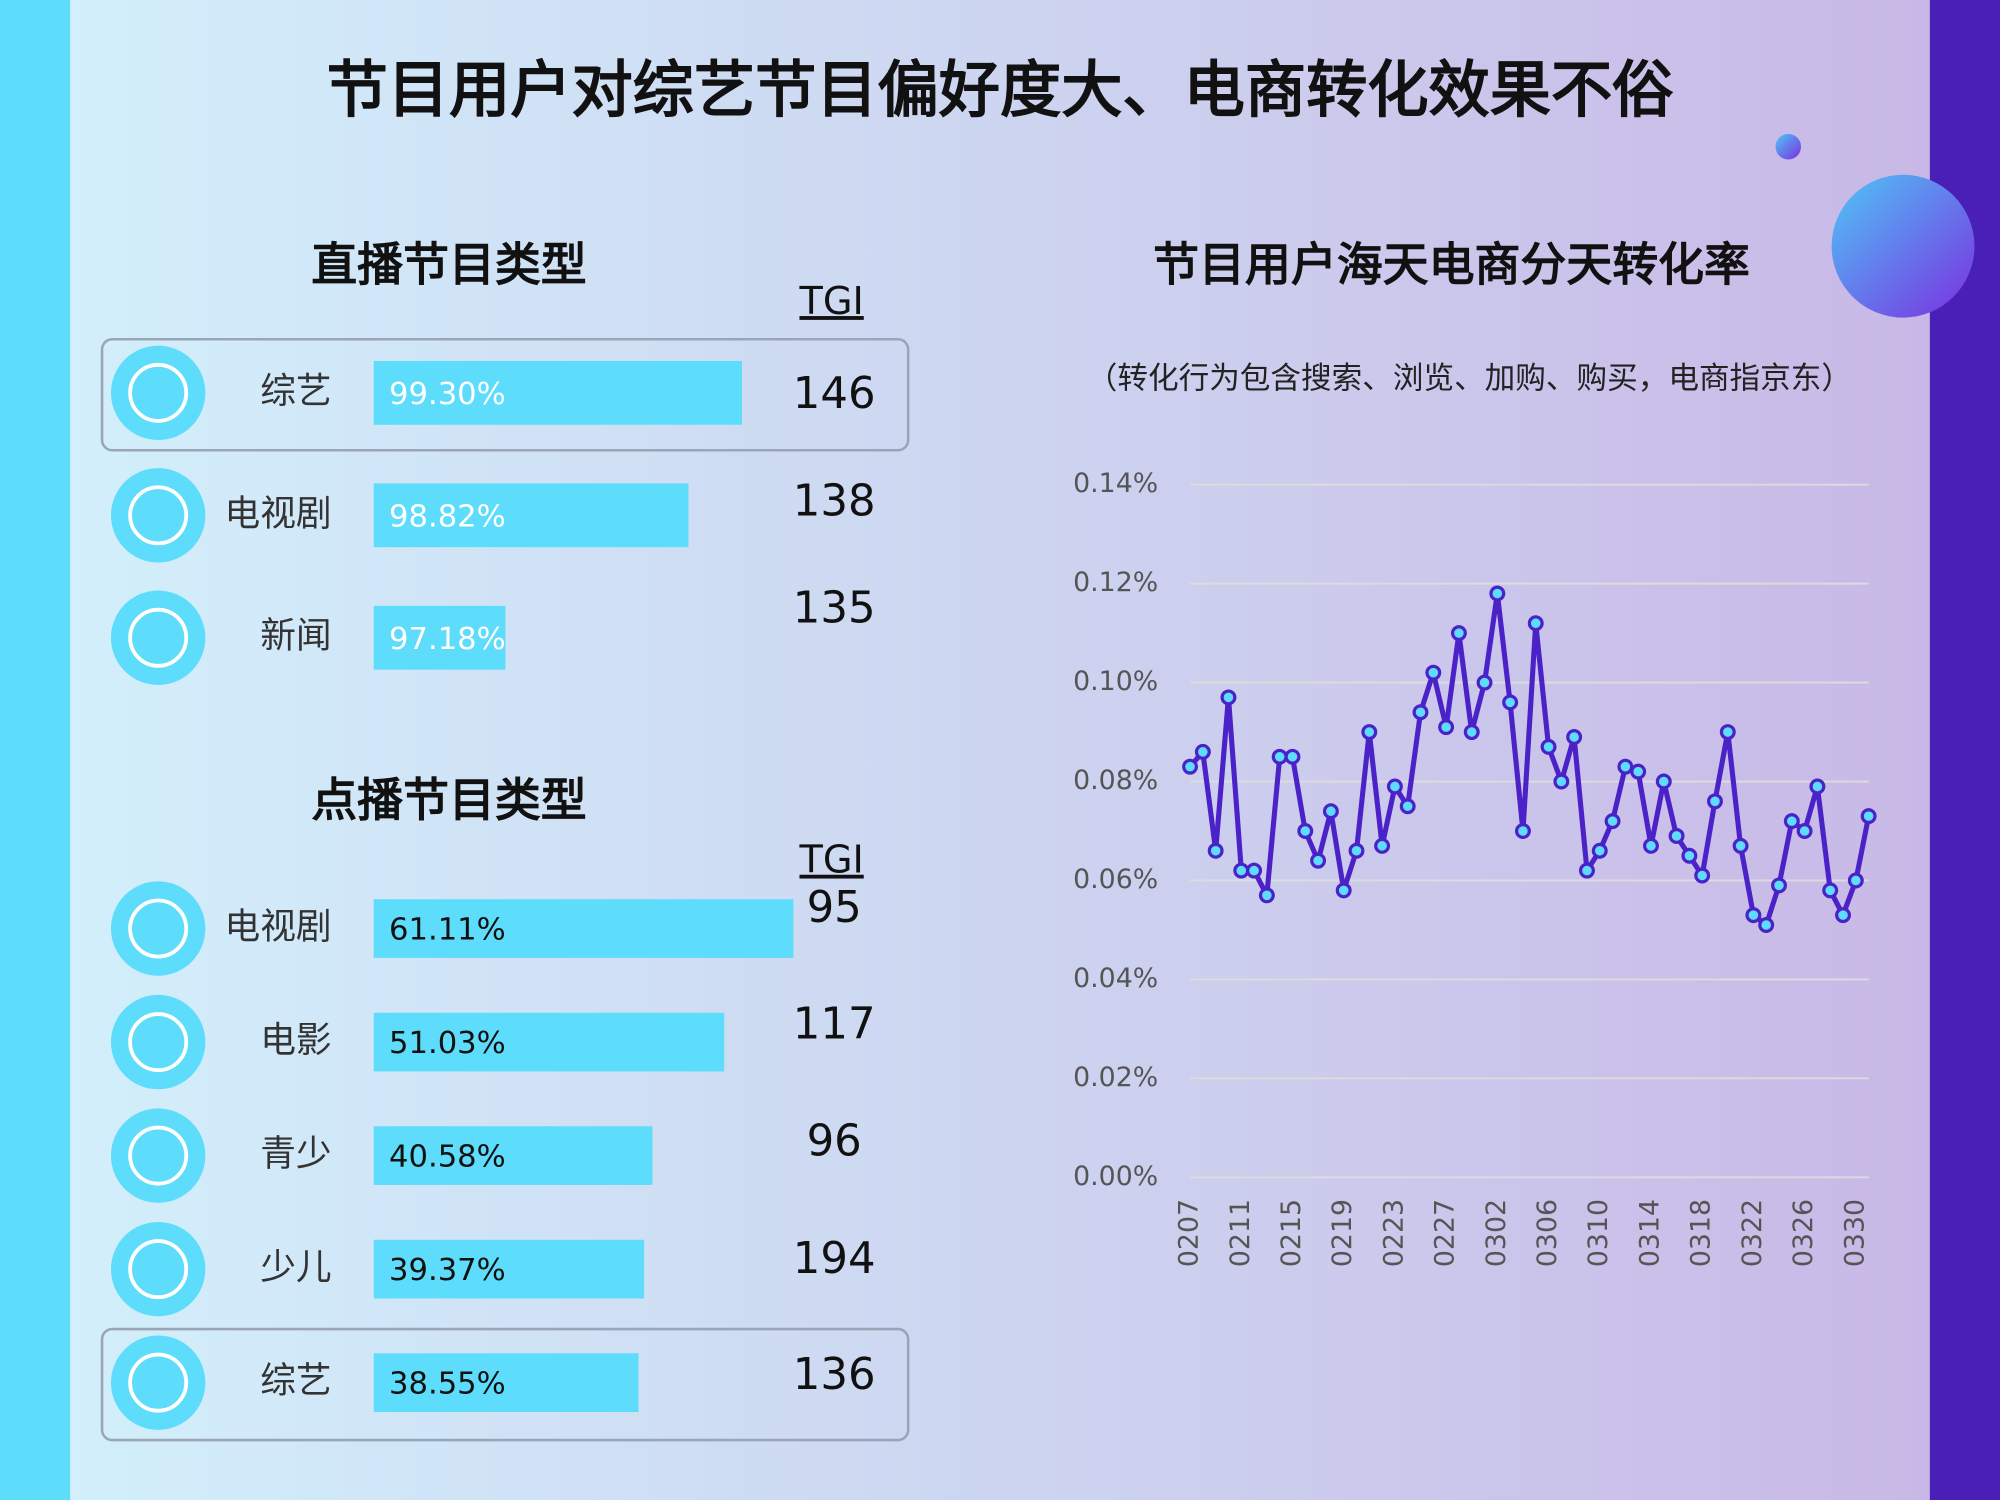  What do you see at coordinates (834, 1375) in the screenshot?
I see `tgi-value: 136` at bounding box center [834, 1375].